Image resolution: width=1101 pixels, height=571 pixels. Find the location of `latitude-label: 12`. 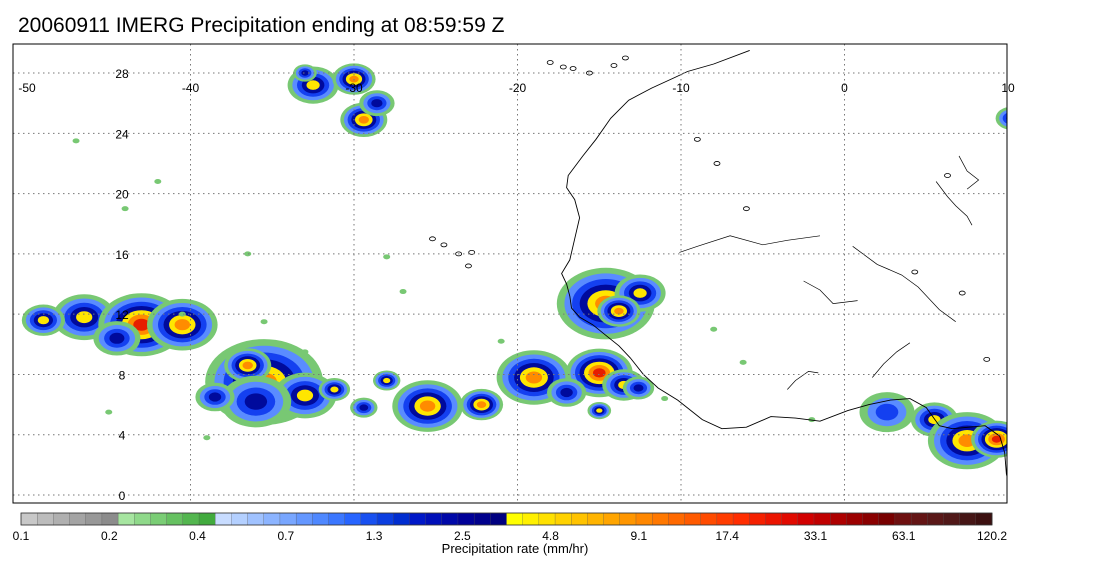

latitude-label: 12 is located at coordinates (122, 315).